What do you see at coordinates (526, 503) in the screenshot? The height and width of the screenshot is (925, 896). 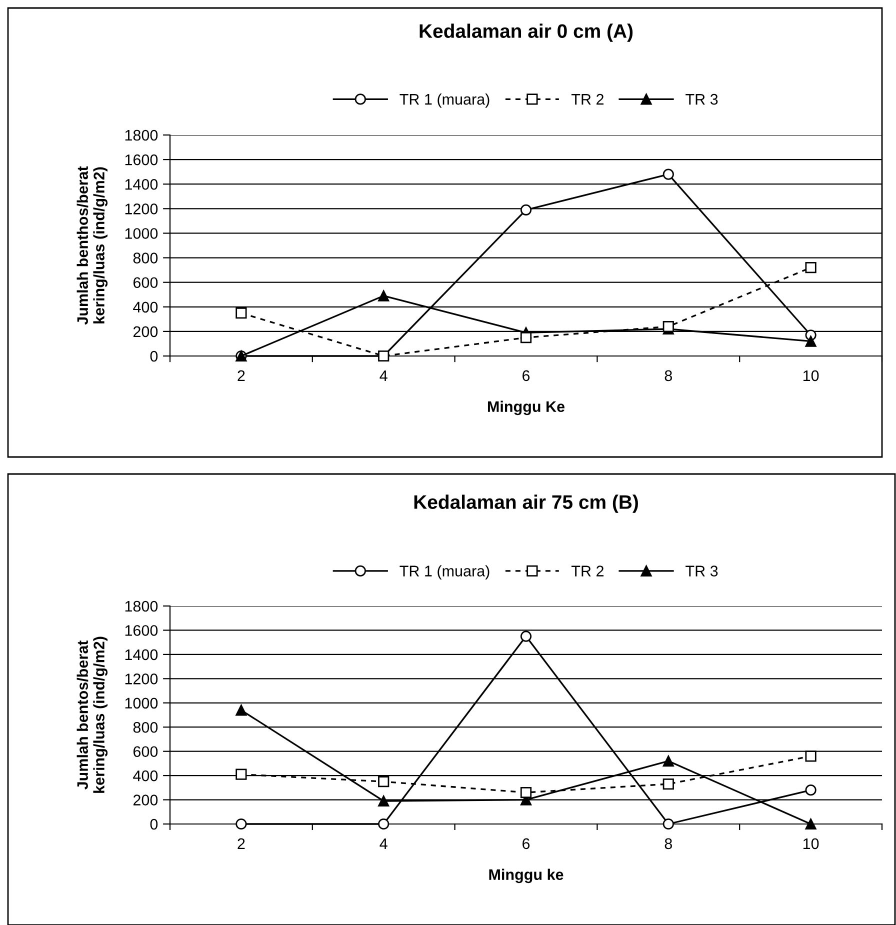 I see `chart-title: Kedalaman air 75 cm (B)` at bounding box center [526, 503].